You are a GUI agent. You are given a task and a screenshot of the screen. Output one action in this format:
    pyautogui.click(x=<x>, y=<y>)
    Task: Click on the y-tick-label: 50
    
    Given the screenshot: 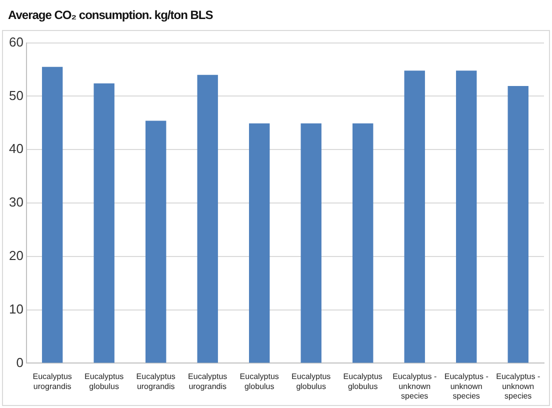 What is the action you would take?
    pyautogui.click(x=16, y=95)
    